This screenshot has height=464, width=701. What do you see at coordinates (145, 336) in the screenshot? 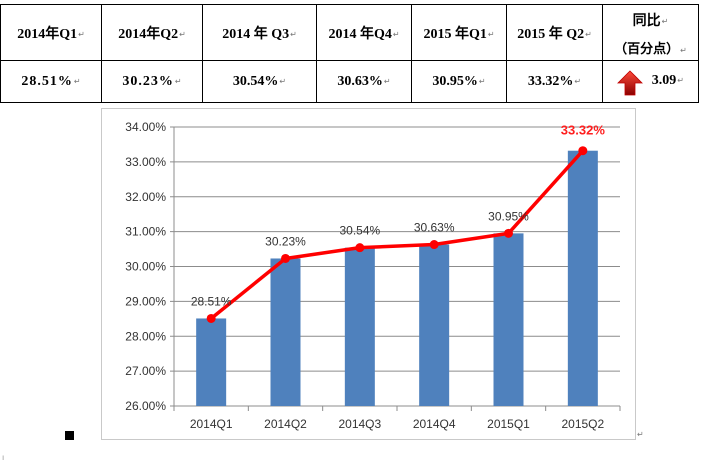
I see `y-tick-label: 28.00%` at bounding box center [145, 336].